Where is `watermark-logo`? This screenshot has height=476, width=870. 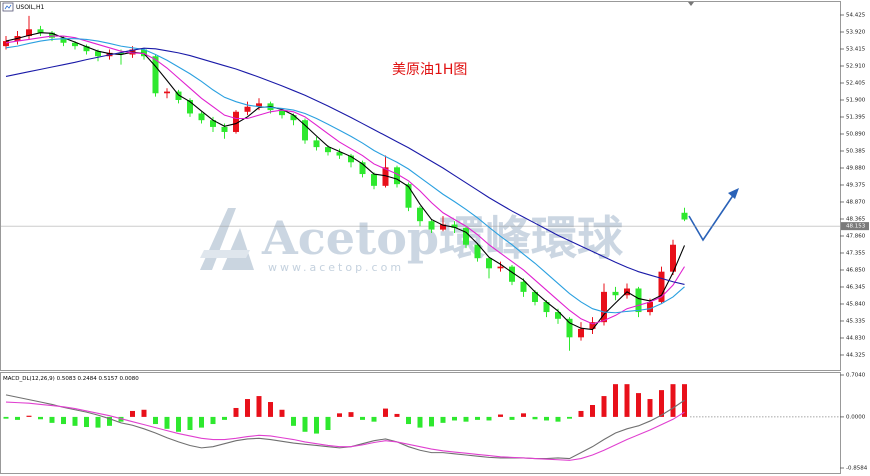 watermark-logo is located at coordinates (227, 239).